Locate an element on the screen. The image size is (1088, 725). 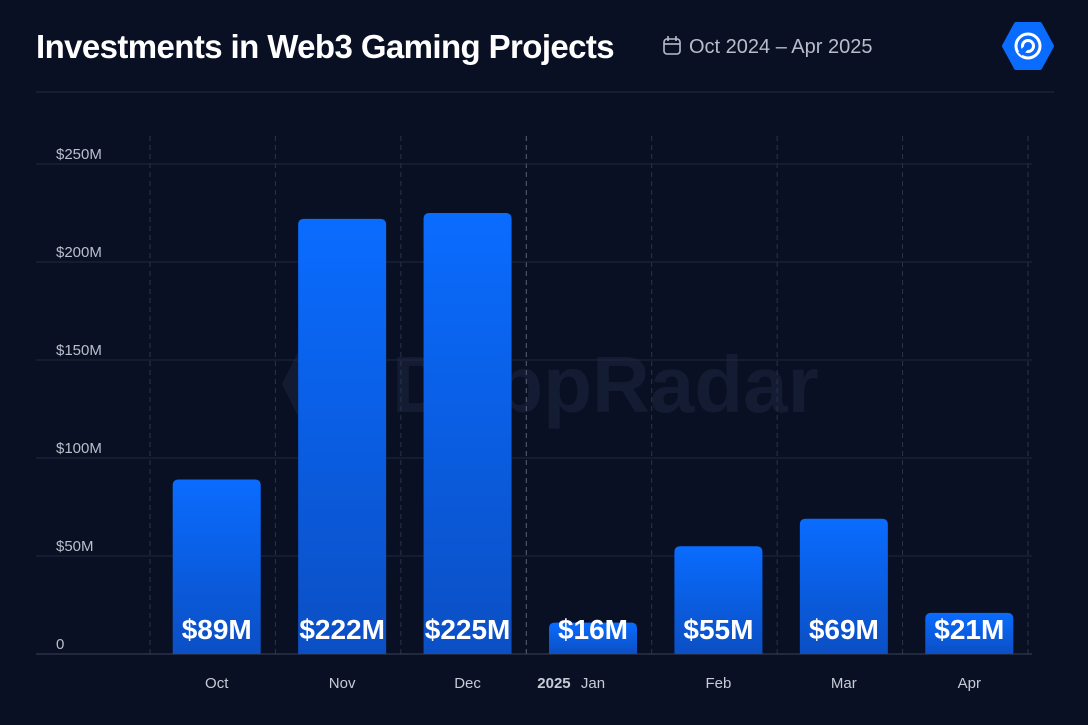
x-tick-label: Dec is located at coordinates (467, 683).